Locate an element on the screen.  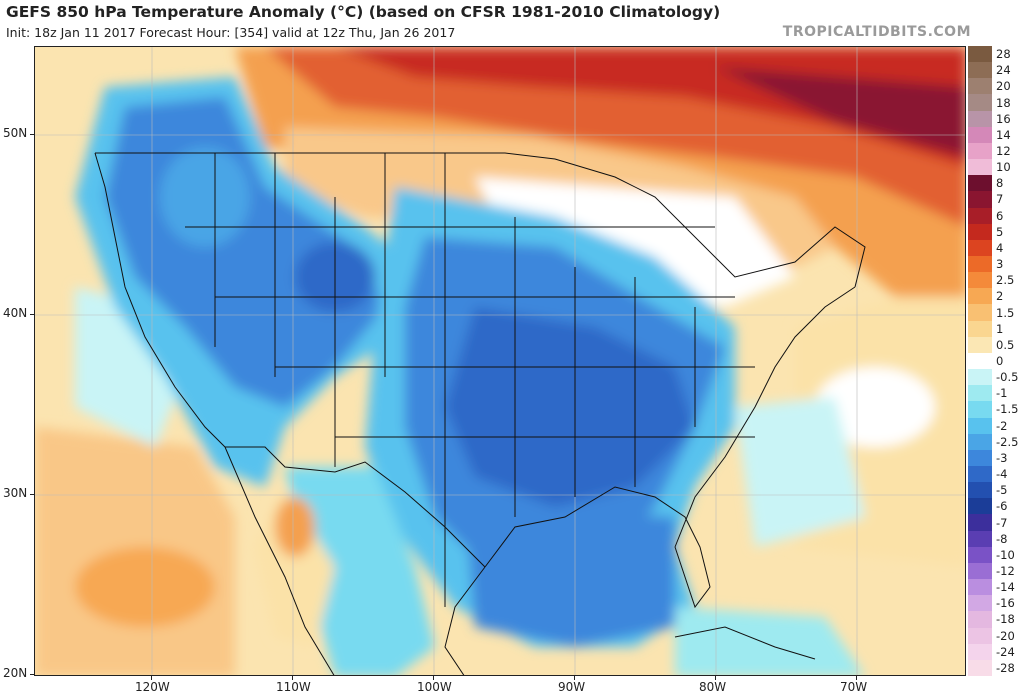
colorbar-level-label: -28 is located at coordinates (1005, 667).